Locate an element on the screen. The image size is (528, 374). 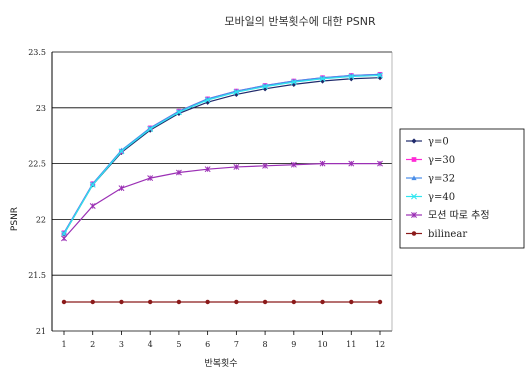
x-tick-label: 11 is located at coordinates (351, 344).